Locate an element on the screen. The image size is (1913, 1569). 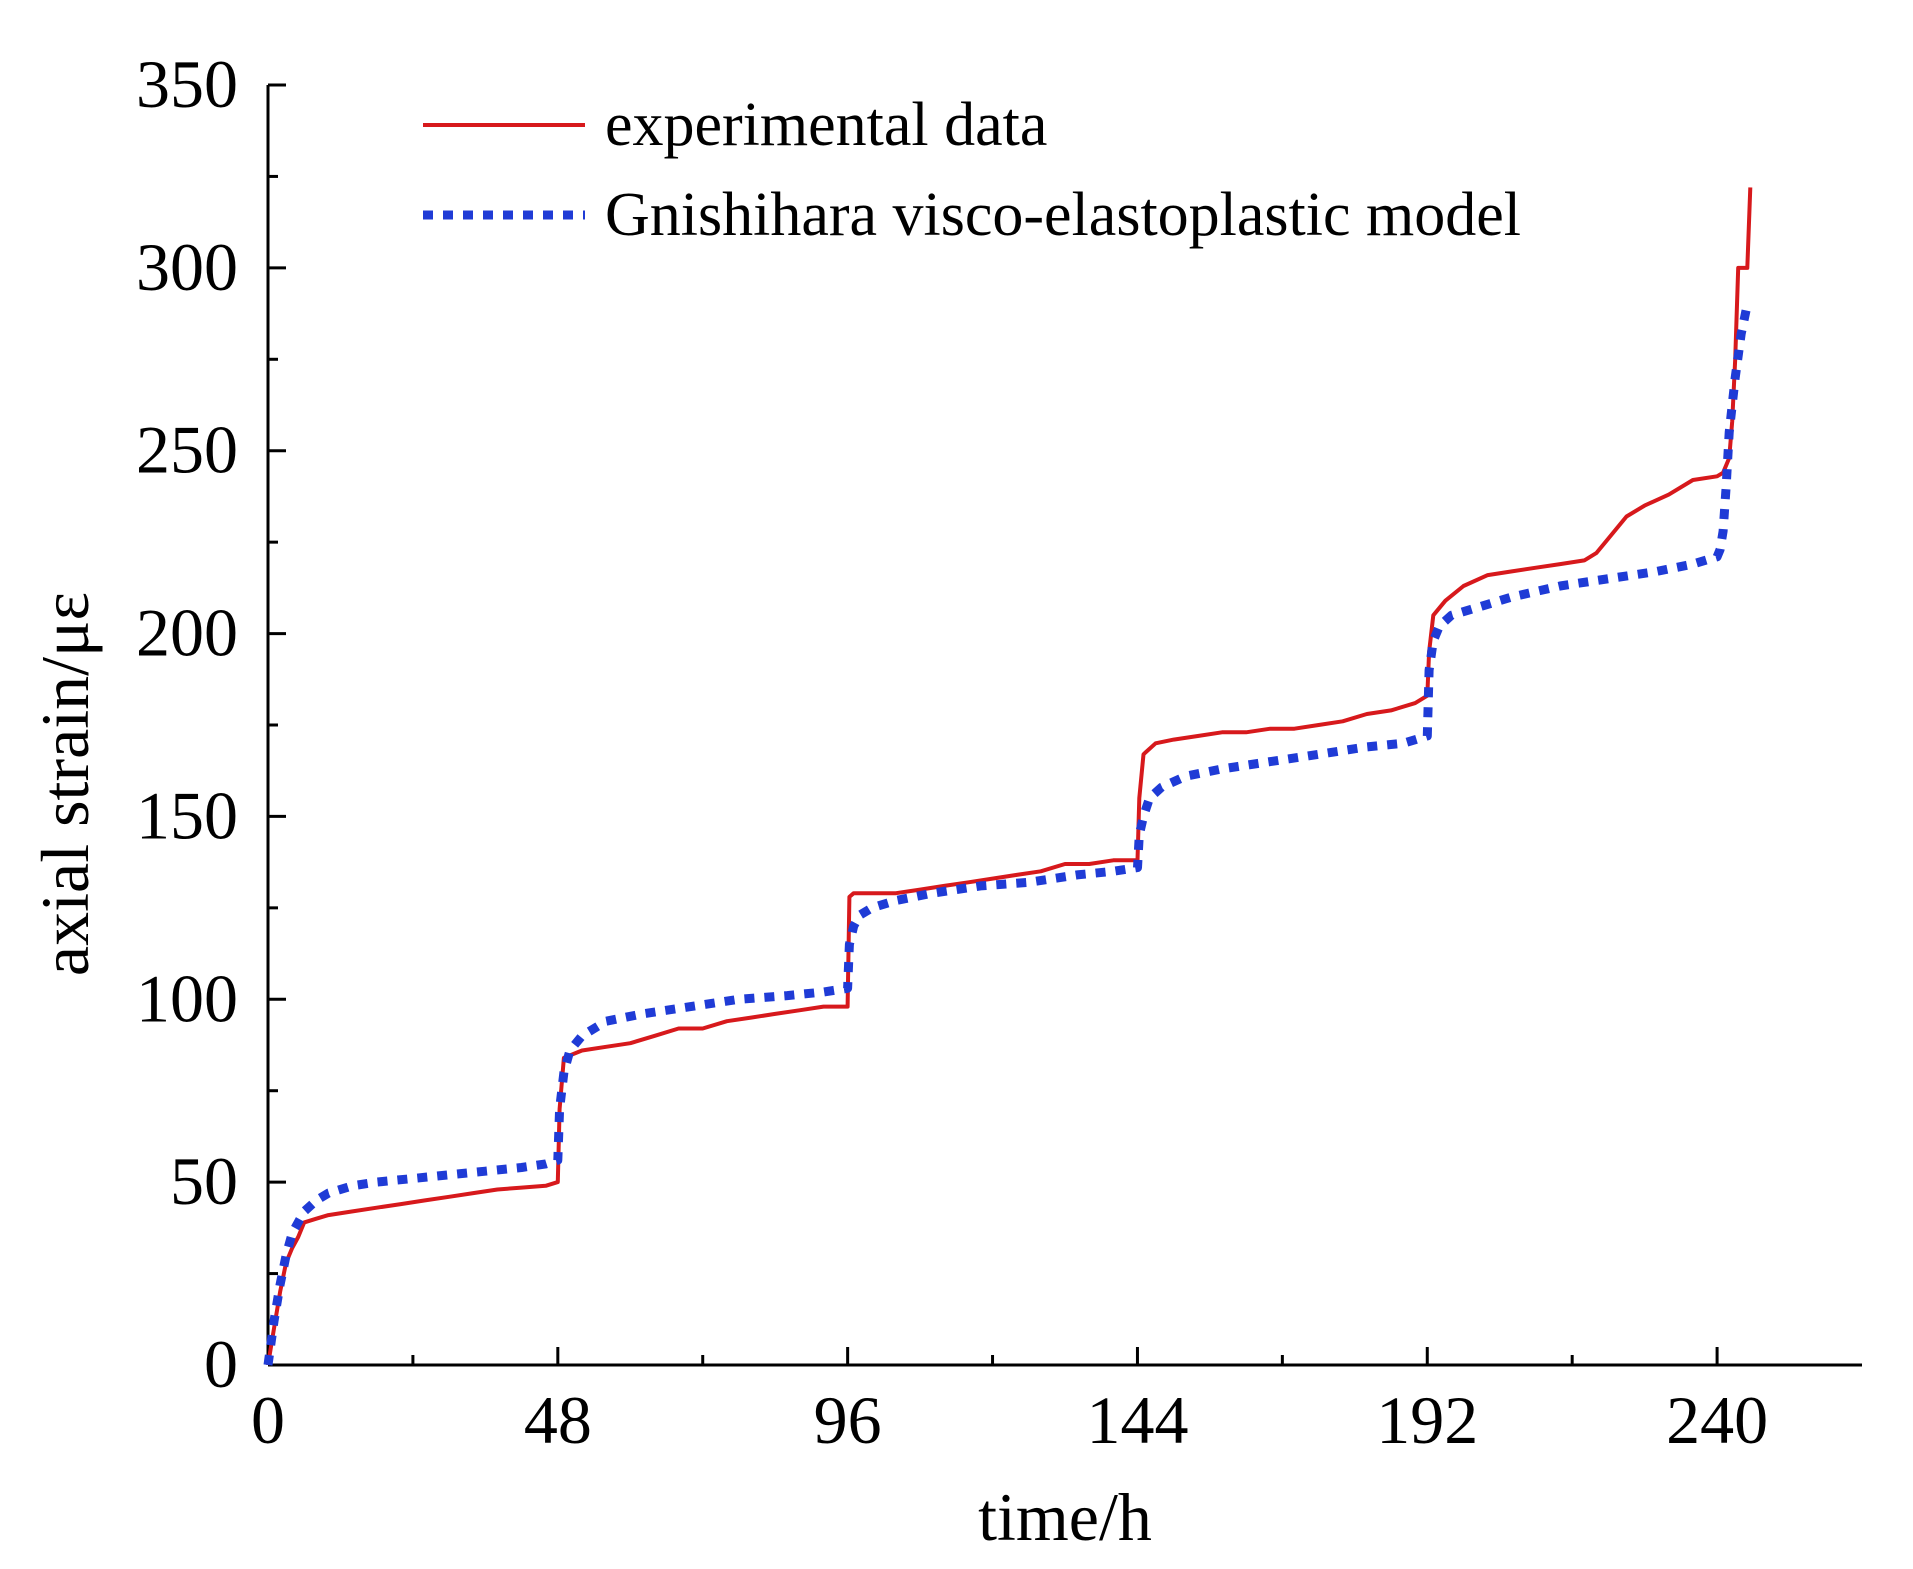
x-tick-label: 96 is located at coordinates (848, 1420).